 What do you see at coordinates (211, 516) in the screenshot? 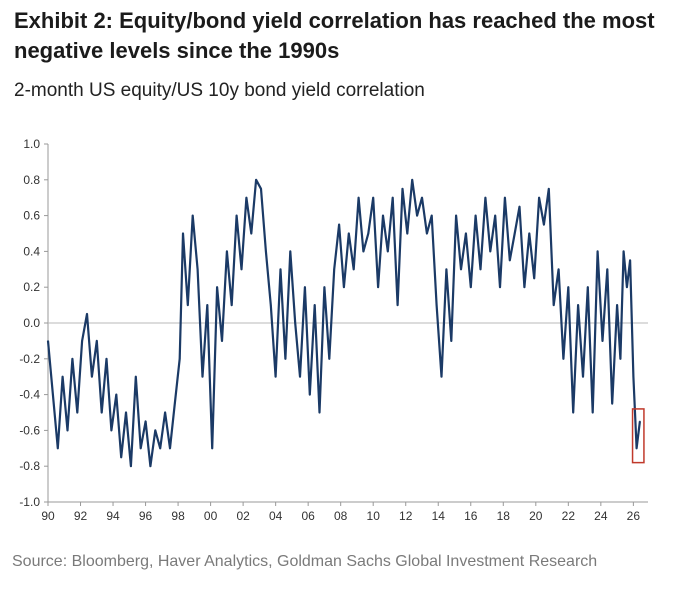
I see `x-tick-label: 00` at bounding box center [211, 516].